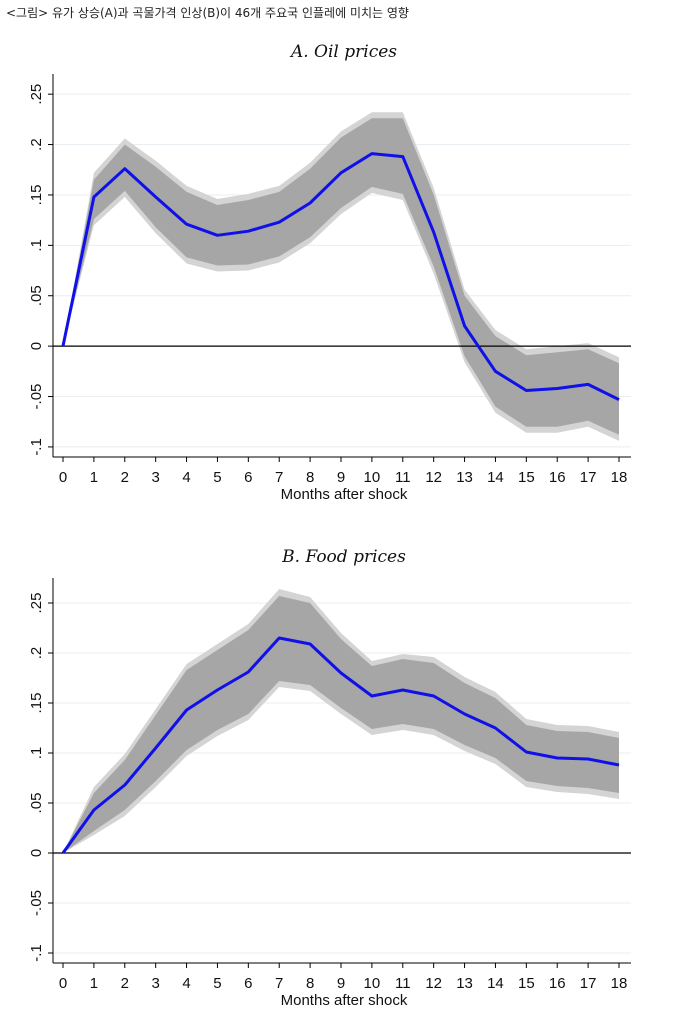 This screenshot has width=674, height=1014. What do you see at coordinates (557, 477) in the screenshot?
I see `panel-a-x-tick-label: 16` at bounding box center [557, 477].